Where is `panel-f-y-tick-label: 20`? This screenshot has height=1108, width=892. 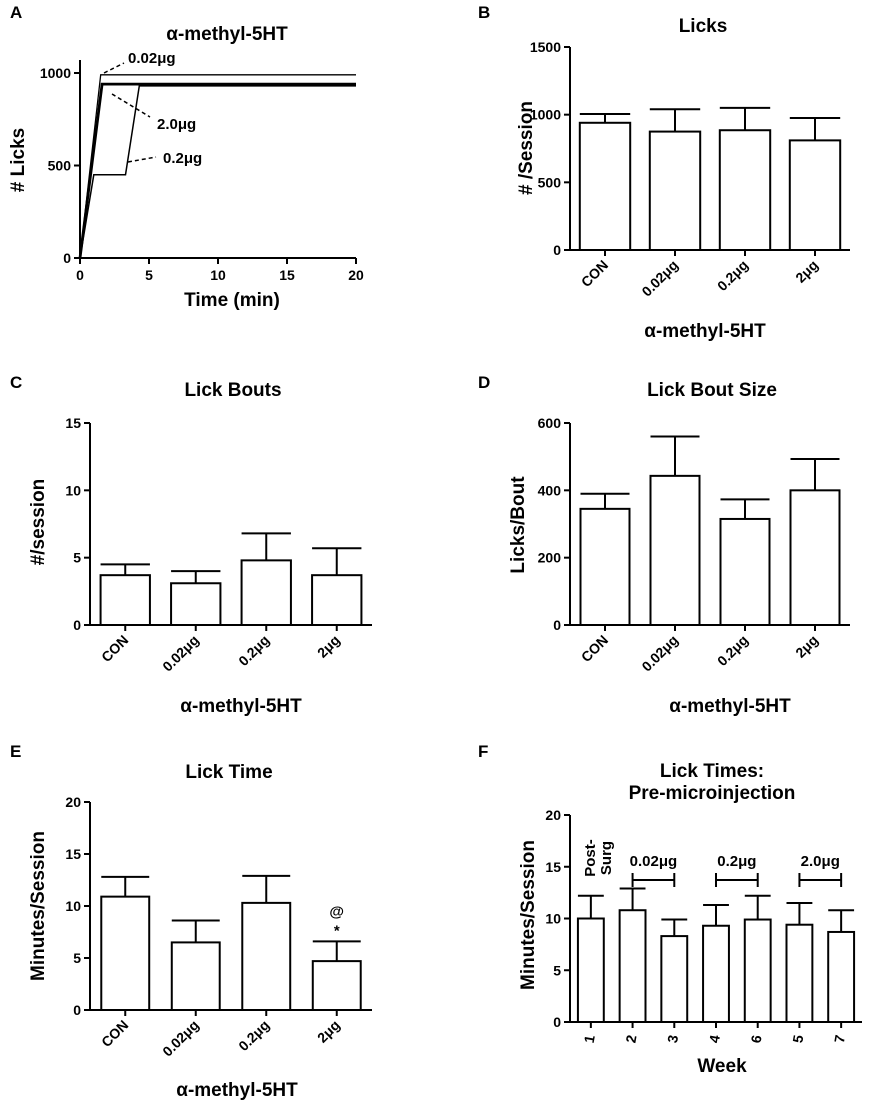
panel-f-y-tick-label: 20 is located at coordinates (553, 815).